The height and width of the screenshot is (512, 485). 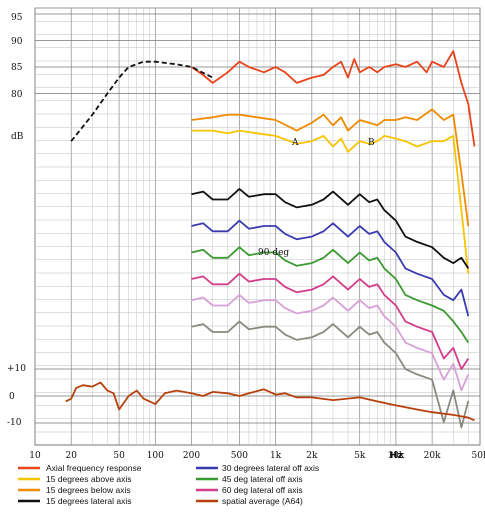 What do you see at coordinates (94, 468) in the screenshot?
I see `legend-label-axial: Axial frequency response` at bounding box center [94, 468].